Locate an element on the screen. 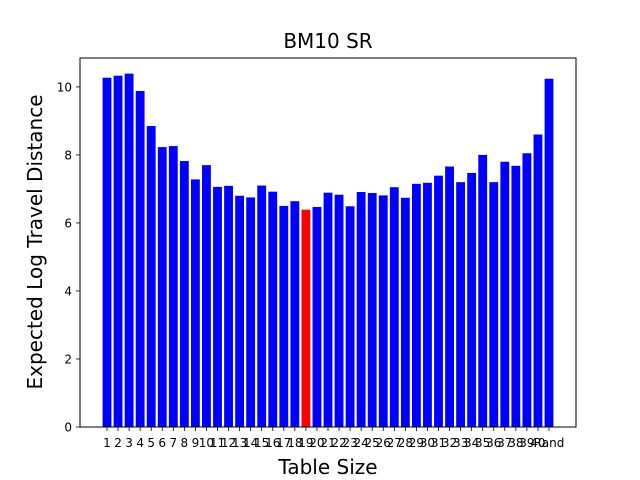 The width and height of the screenshot is (640, 480). x-tick-label: 12 is located at coordinates (228, 443).